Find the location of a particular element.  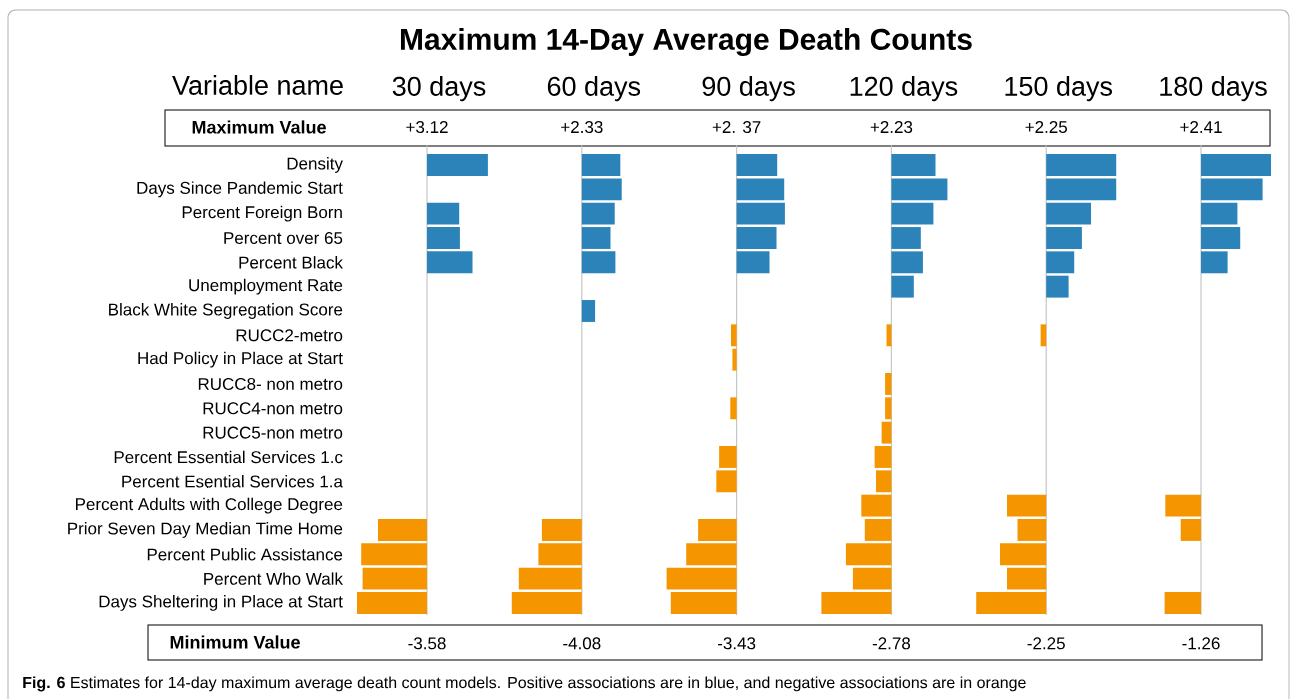

y-tick-label: Percent Black is located at coordinates (291, 262).